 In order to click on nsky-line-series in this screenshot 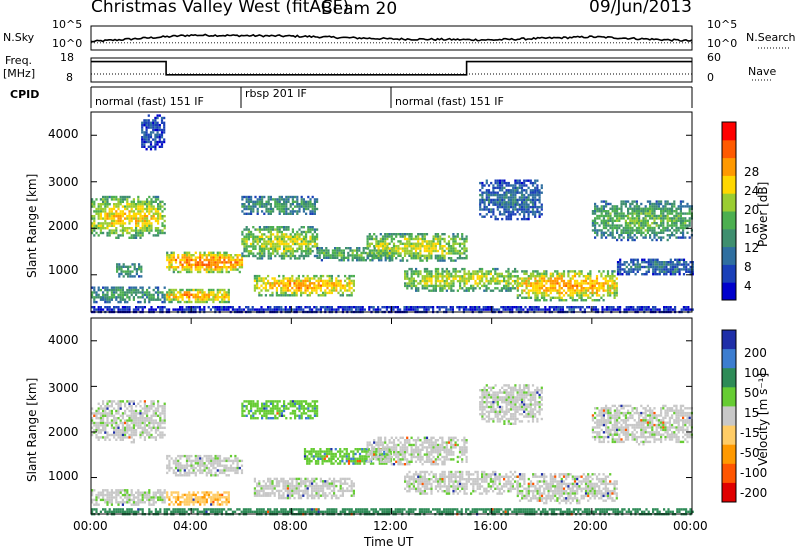, I will do `click(391, 38)`.